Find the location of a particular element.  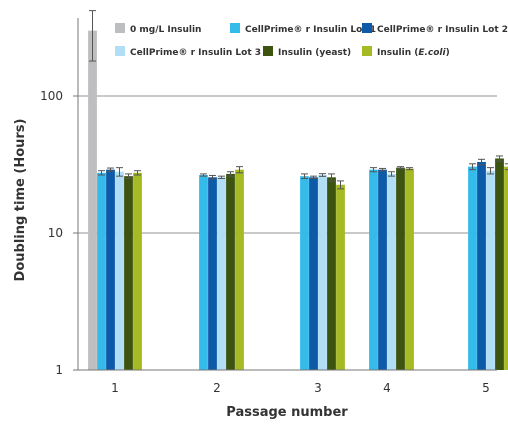

legend-label-4: Insulin (yeast) is located at coordinates (314, 53).